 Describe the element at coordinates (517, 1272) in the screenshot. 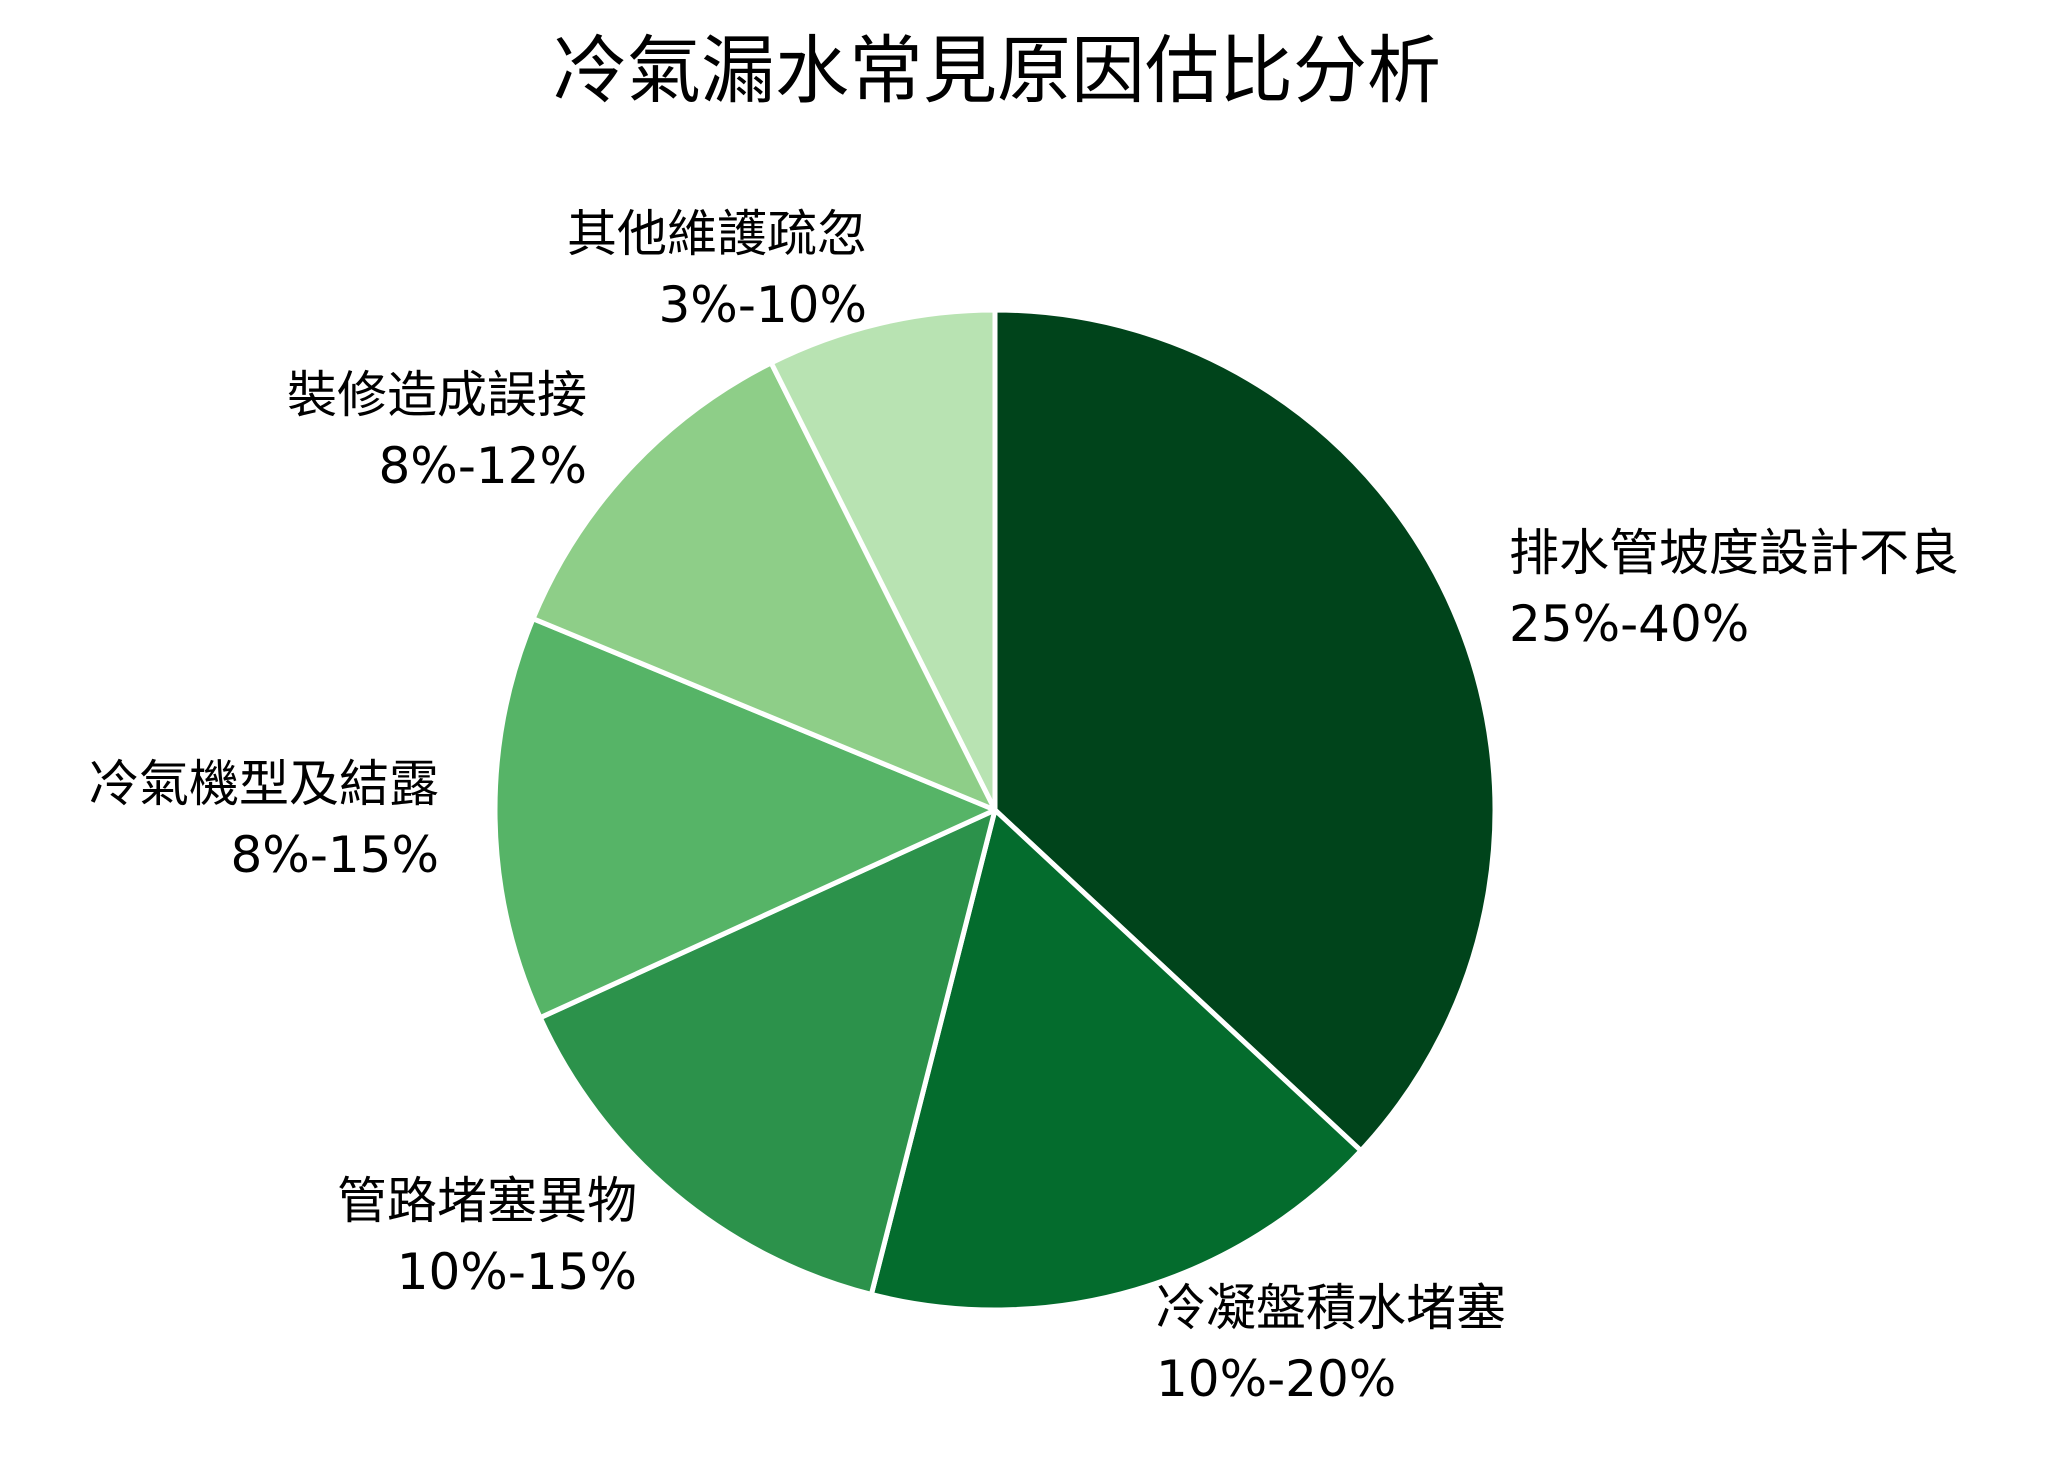

I see `slice-label-range: 10%-15%` at that location.